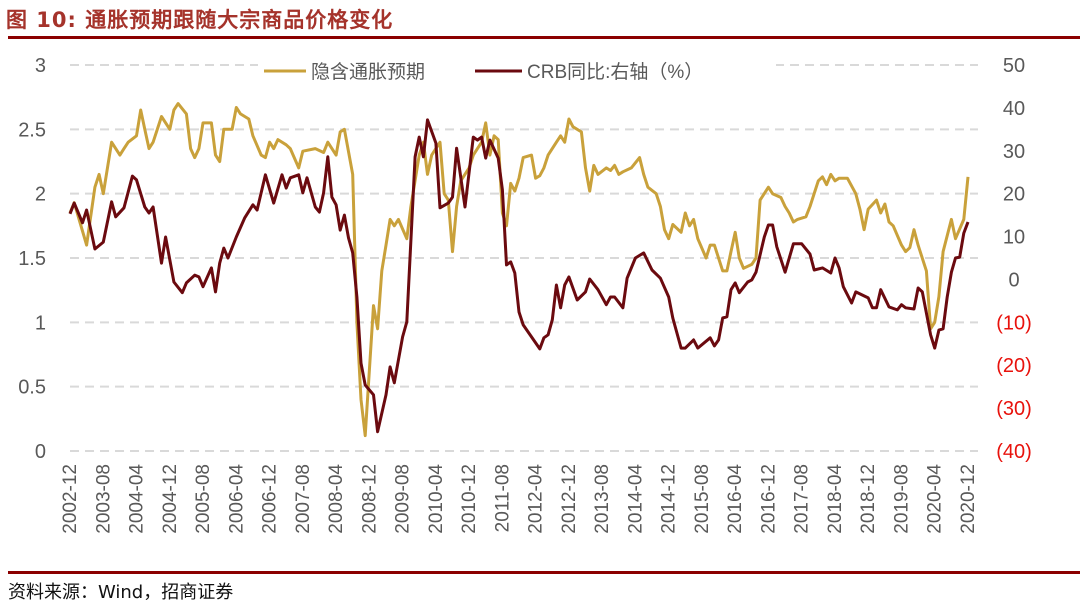 Image resolution: width=1080 pixels, height=611 pixels. What do you see at coordinates (40, 195) in the screenshot?
I see `left-tick-label: 2` at bounding box center [40, 195].